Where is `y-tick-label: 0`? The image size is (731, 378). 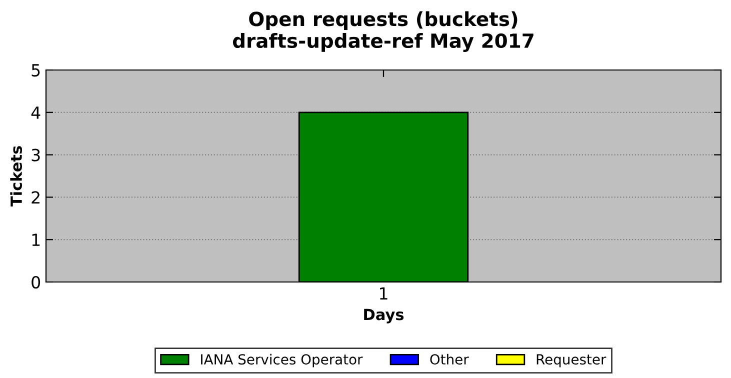
y-tick-label: 0 is located at coordinates (36, 282).